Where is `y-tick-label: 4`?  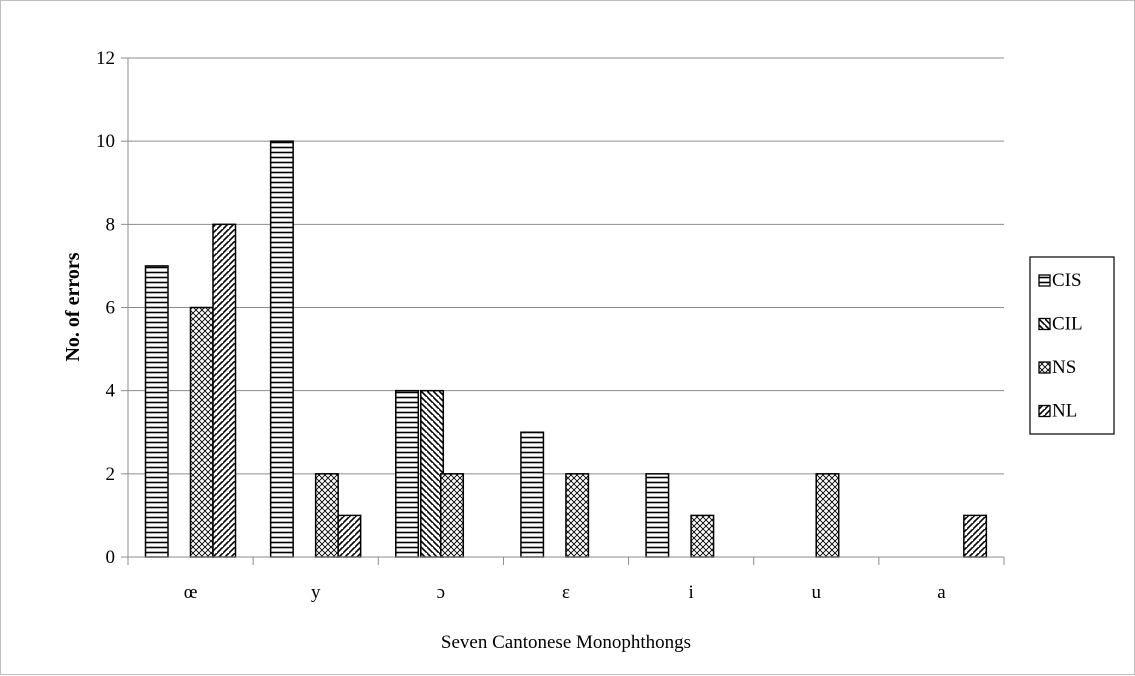
y-tick-label: 4 is located at coordinates (111, 391).